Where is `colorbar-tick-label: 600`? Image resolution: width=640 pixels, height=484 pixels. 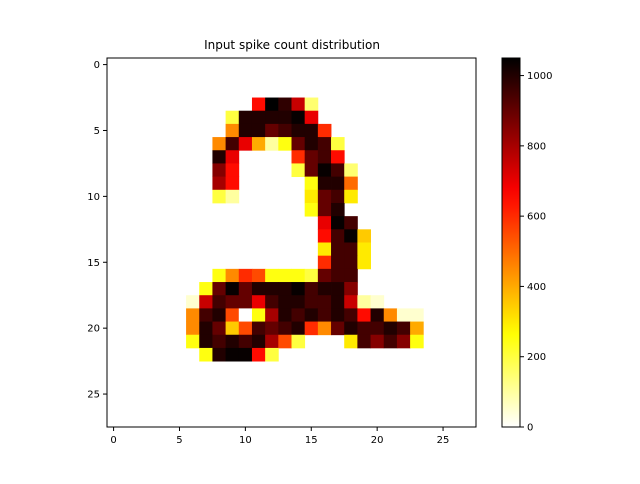
colorbar-tick-label: 600 is located at coordinates (536, 217).